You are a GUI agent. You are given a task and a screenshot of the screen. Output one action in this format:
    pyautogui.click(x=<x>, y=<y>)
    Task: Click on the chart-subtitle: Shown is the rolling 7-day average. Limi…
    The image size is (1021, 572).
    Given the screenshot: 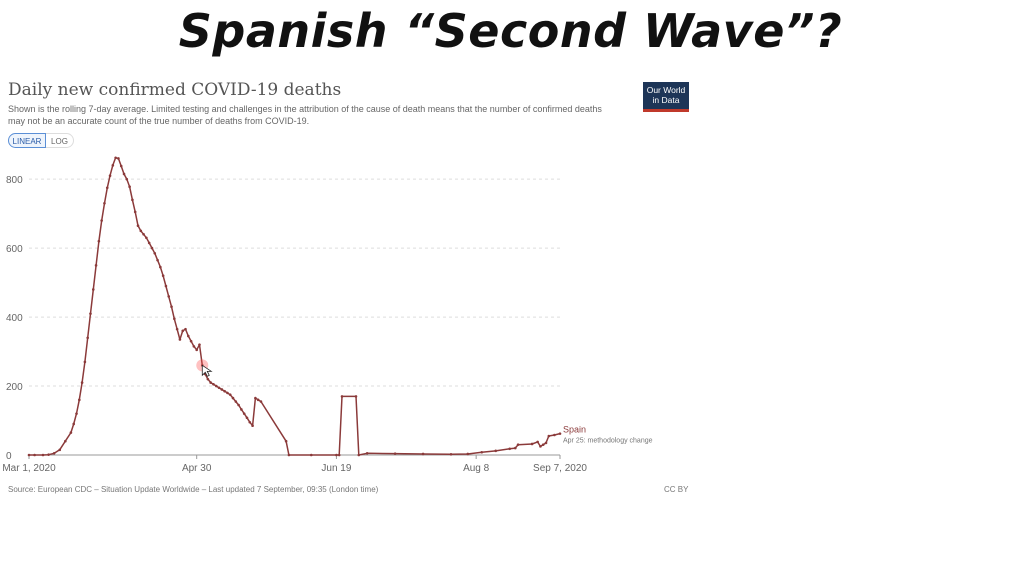 What is the action you would take?
    pyautogui.click(x=305, y=115)
    